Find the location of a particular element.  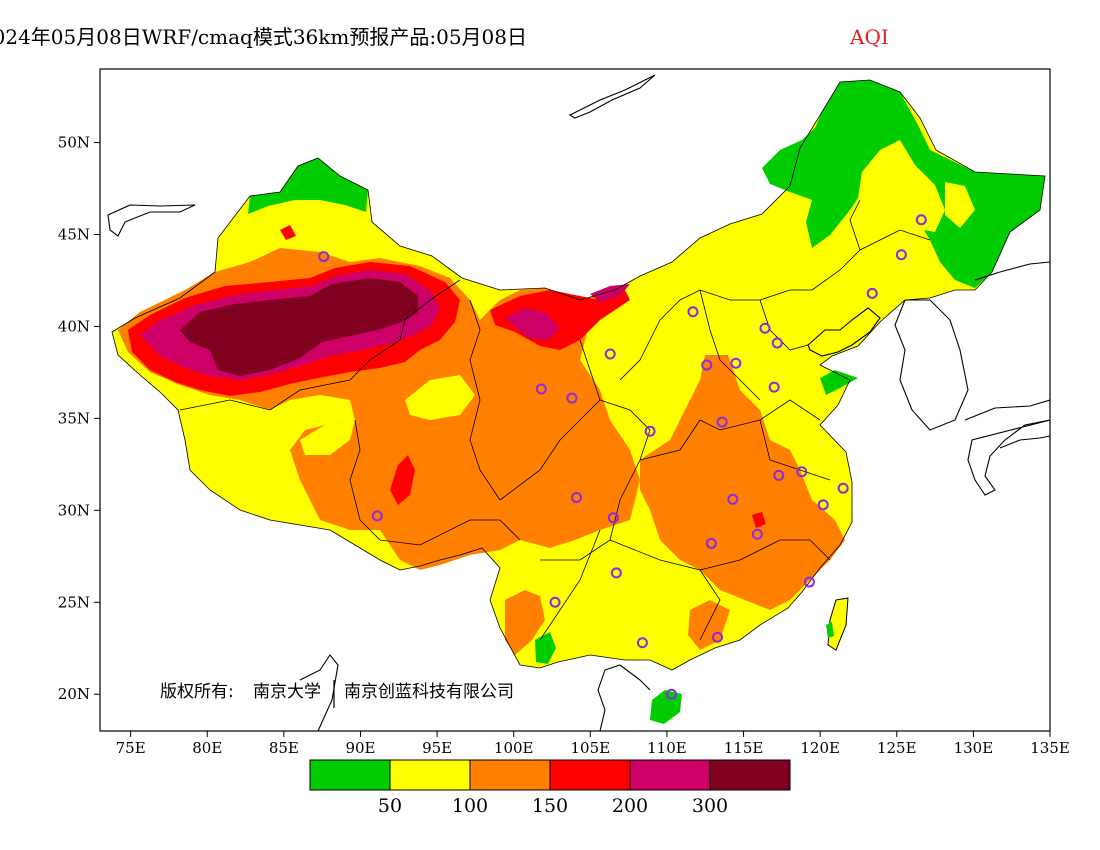

lat-tick-label: 30N is located at coordinates (74, 510).